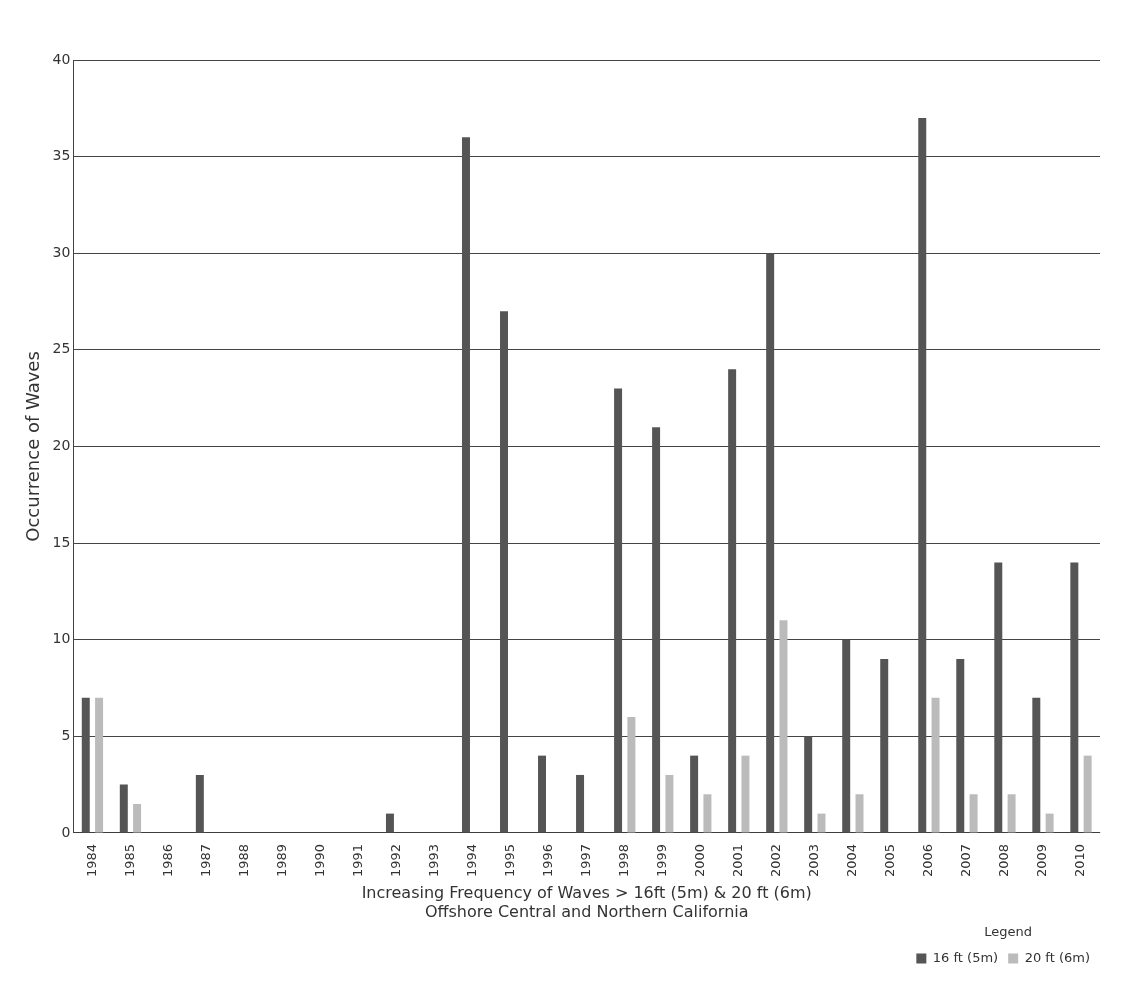 The height and width of the screenshot is (985, 1130). Describe the element at coordinates (61, 348) in the screenshot. I see `y-tick-label: 25` at that location.